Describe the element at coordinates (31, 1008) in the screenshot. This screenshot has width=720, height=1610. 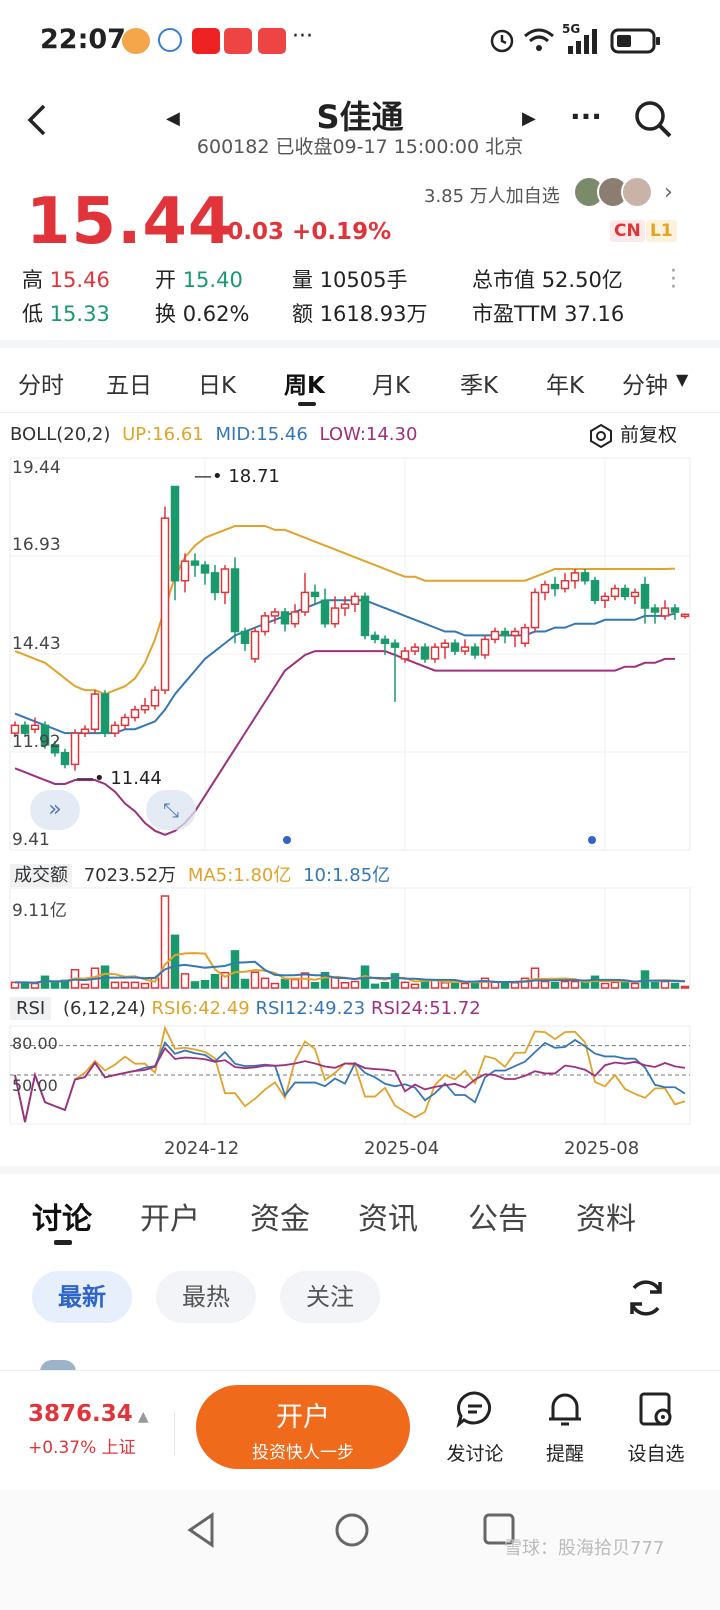
I see `rsi-label: RSI` at that location.